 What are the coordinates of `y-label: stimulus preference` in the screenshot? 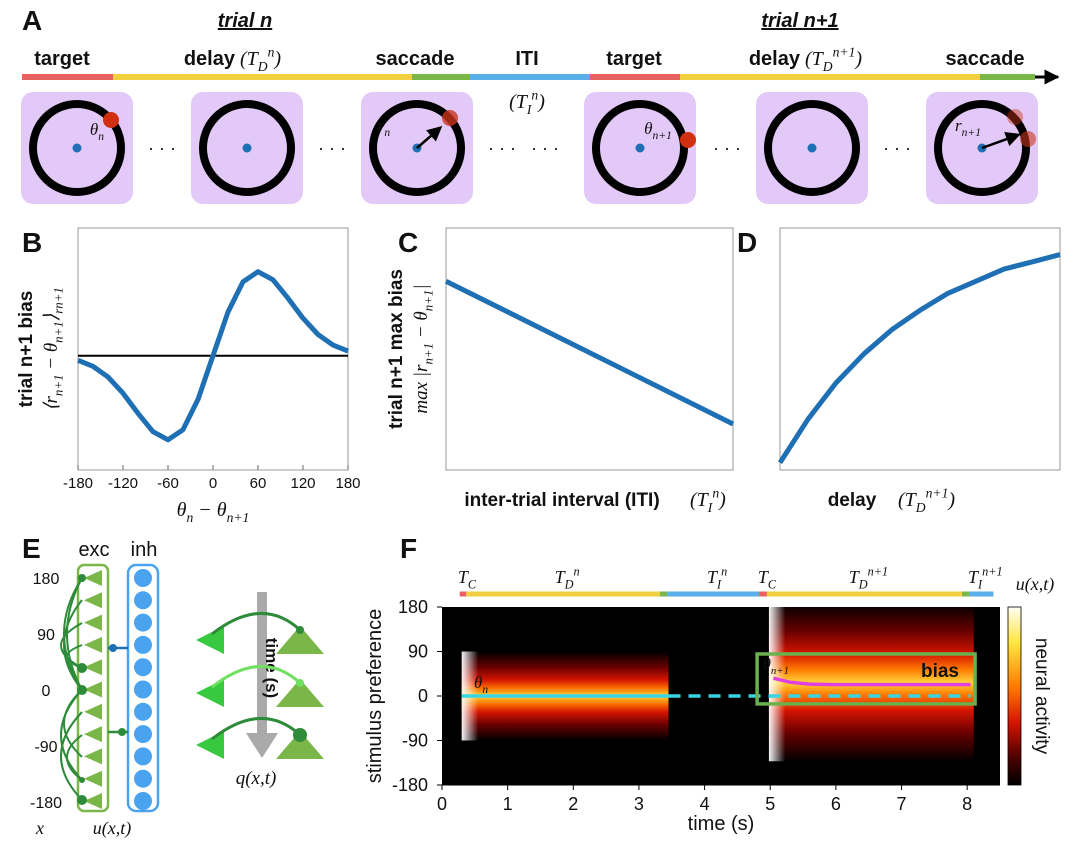 It's located at (375, 696).